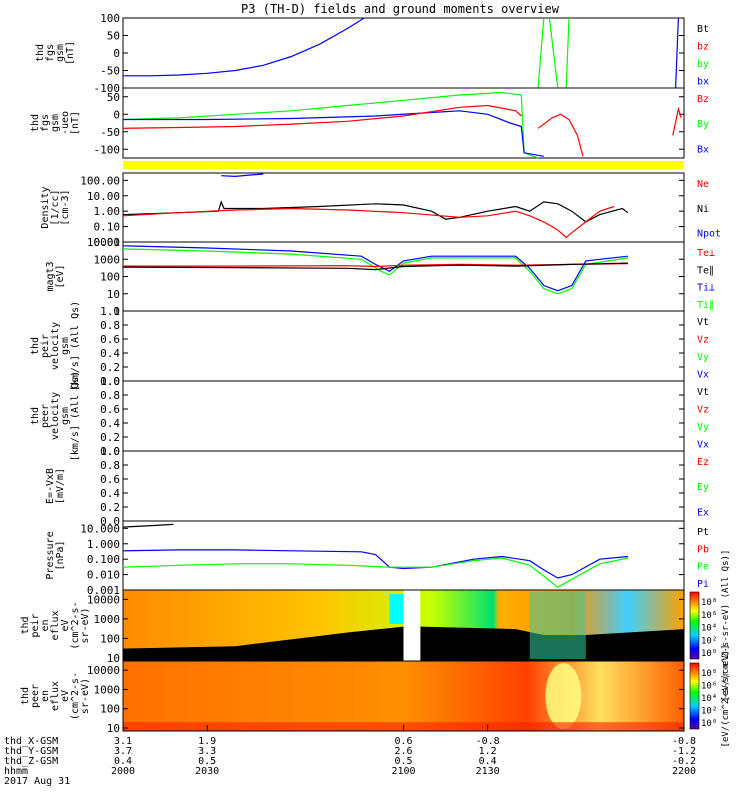  I want to click on legend-entry: by, so click(703, 64).